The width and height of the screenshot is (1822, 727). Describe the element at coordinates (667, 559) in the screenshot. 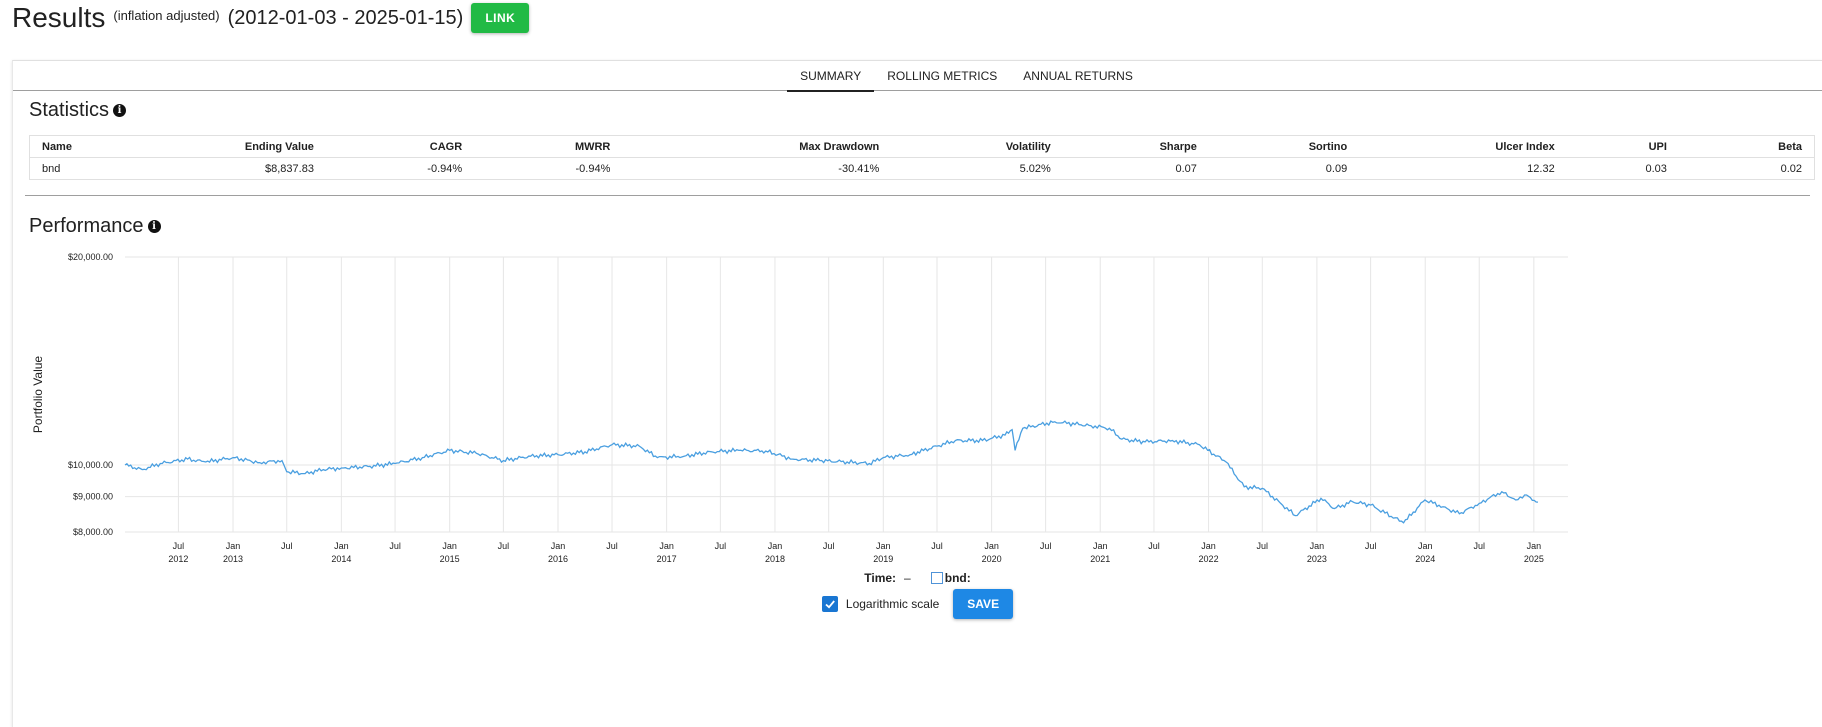

I see `x-tick-year-label: 2017` at that location.